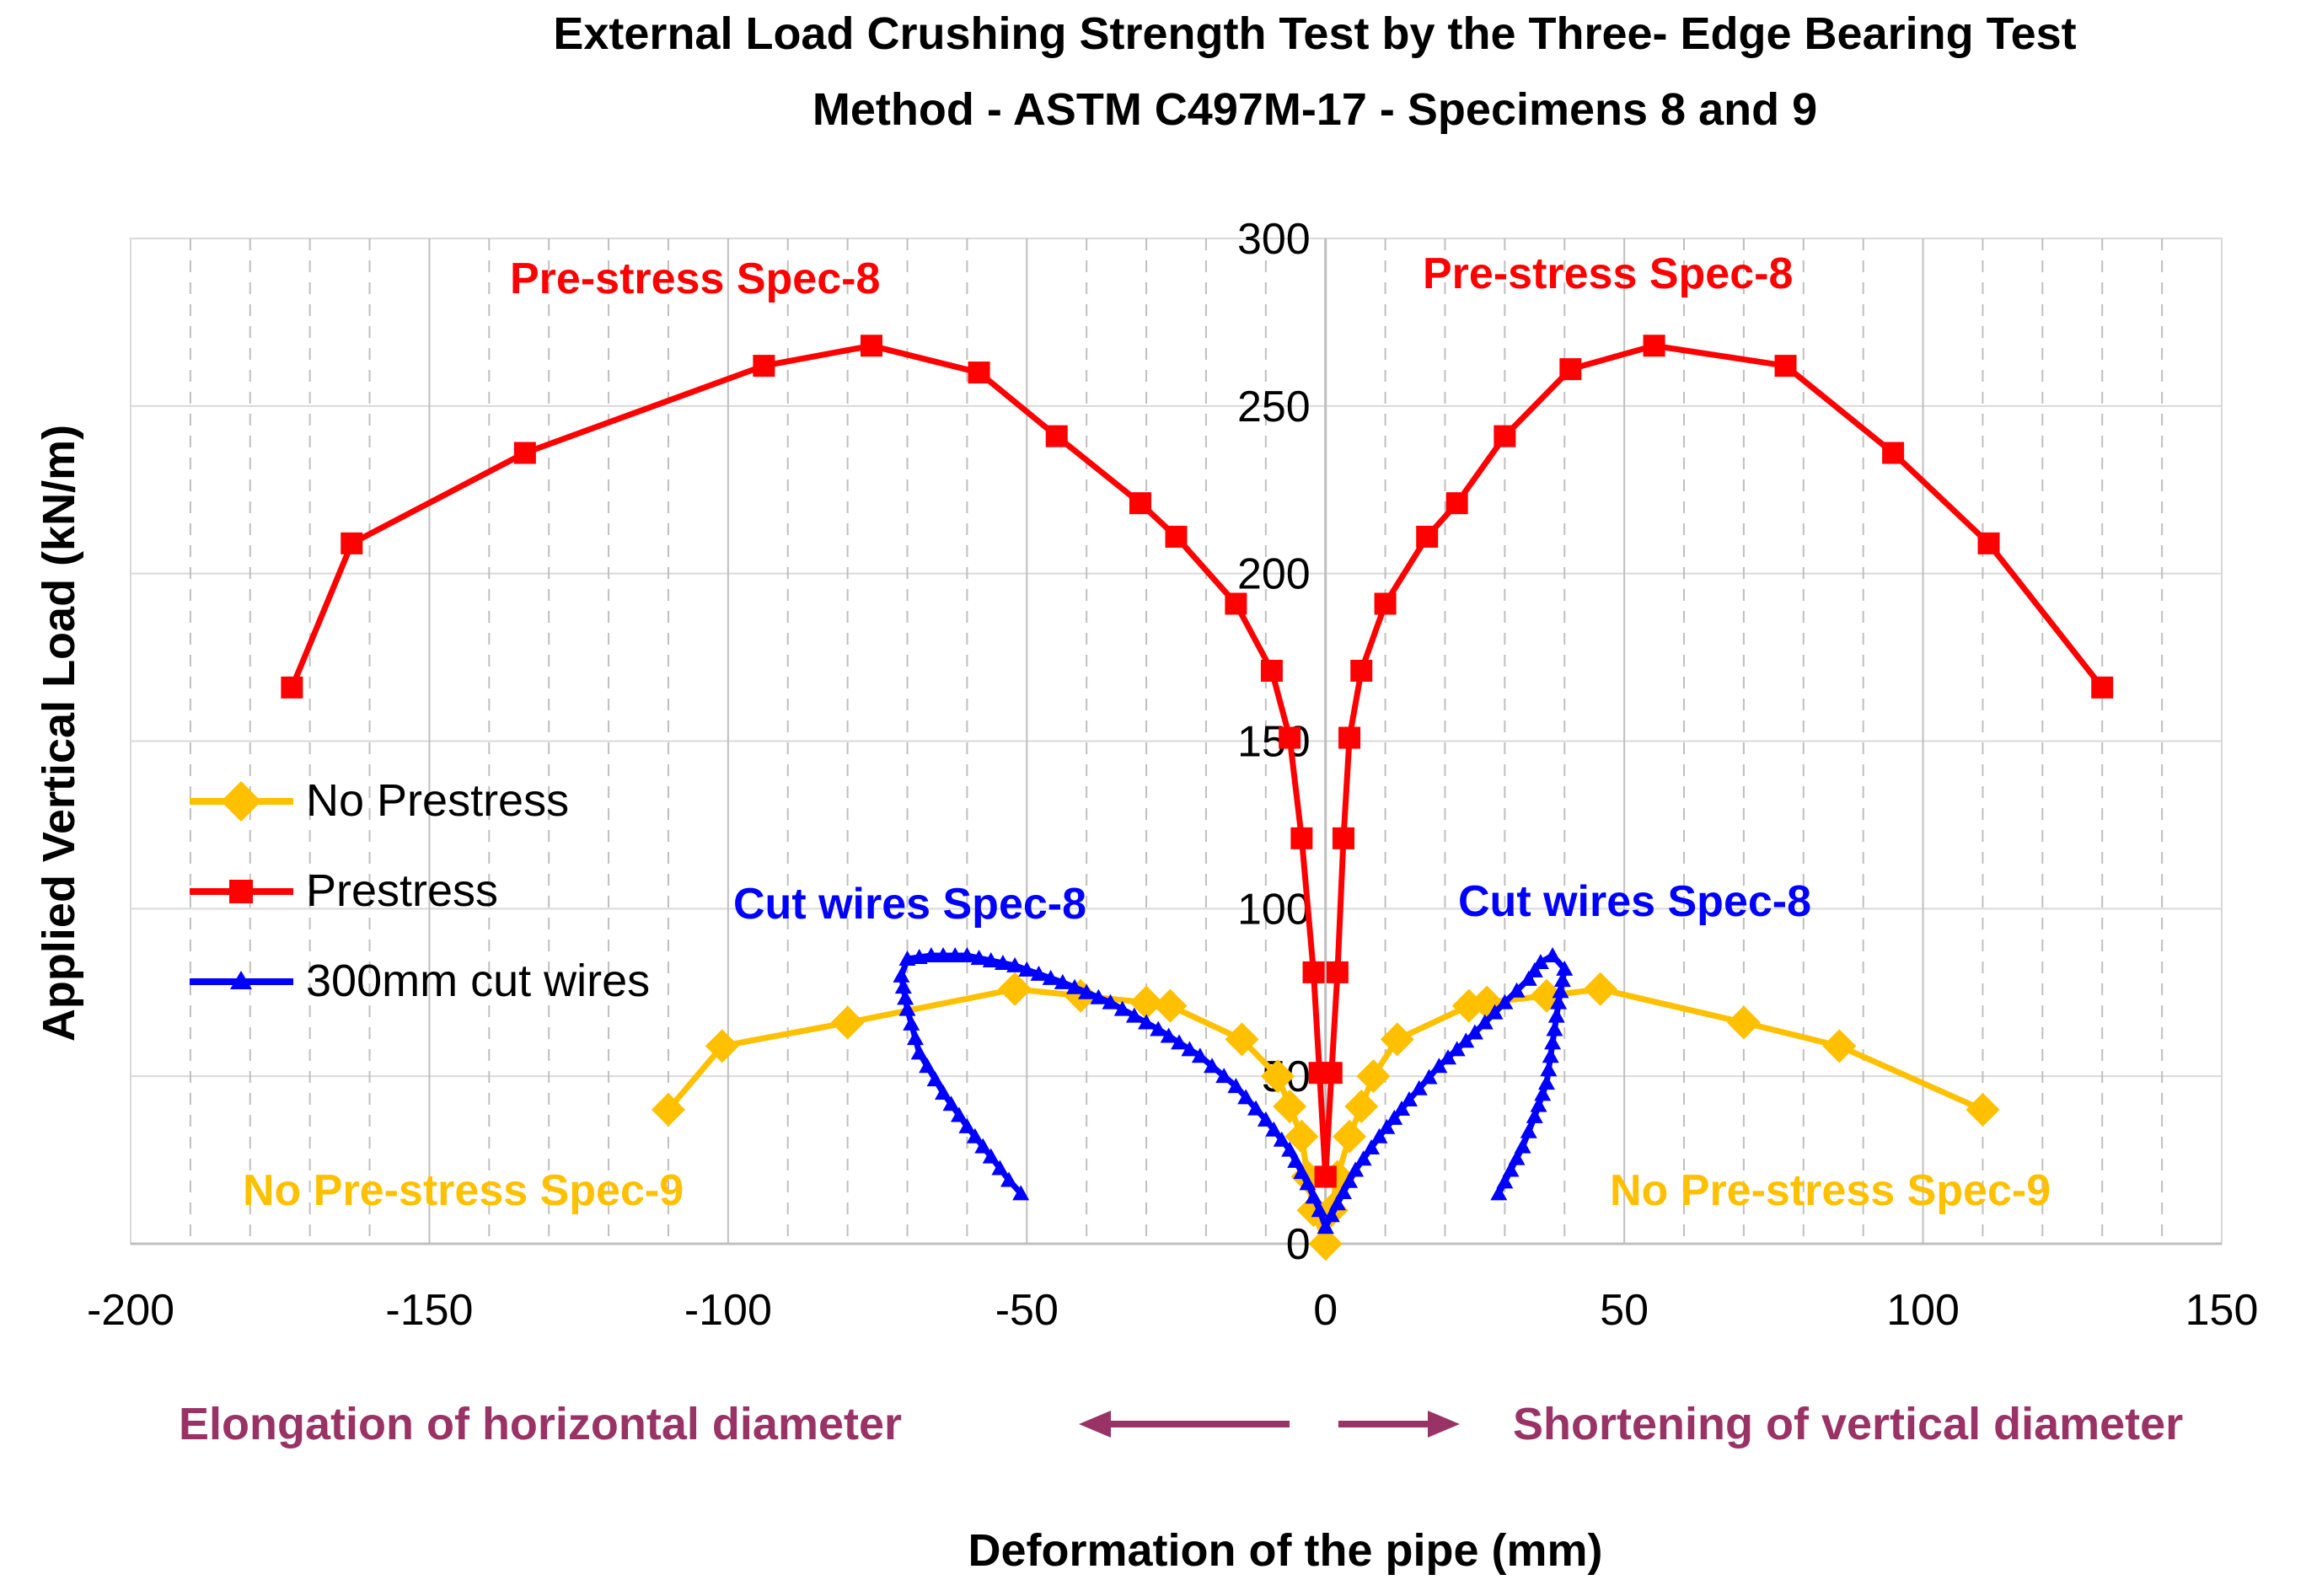 Image resolution: width=2306 pixels, height=1596 pixels. Describe the element at coordinates (241, 892) in the screenshot. I see `legend-square-icon` at that location.